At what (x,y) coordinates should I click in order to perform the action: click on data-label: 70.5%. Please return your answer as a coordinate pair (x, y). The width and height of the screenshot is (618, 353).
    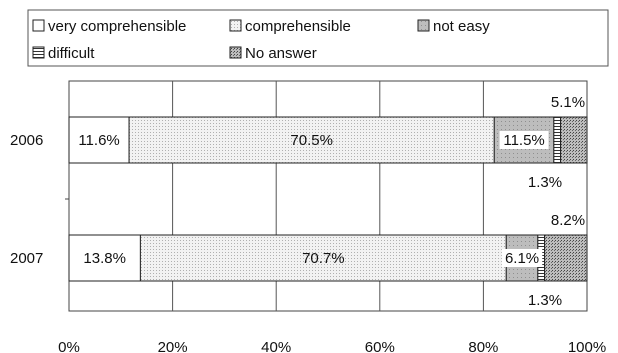
    Looking at the image, I should click on (311, 140).